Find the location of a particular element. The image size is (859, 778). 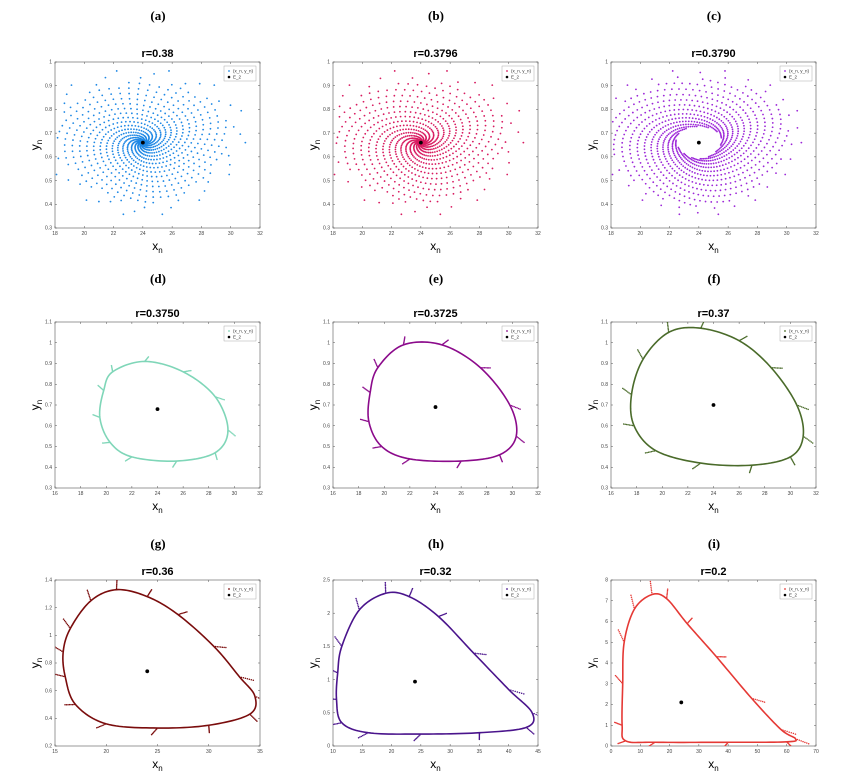

panel-letter: (c) is located at coordinates (714, 15).